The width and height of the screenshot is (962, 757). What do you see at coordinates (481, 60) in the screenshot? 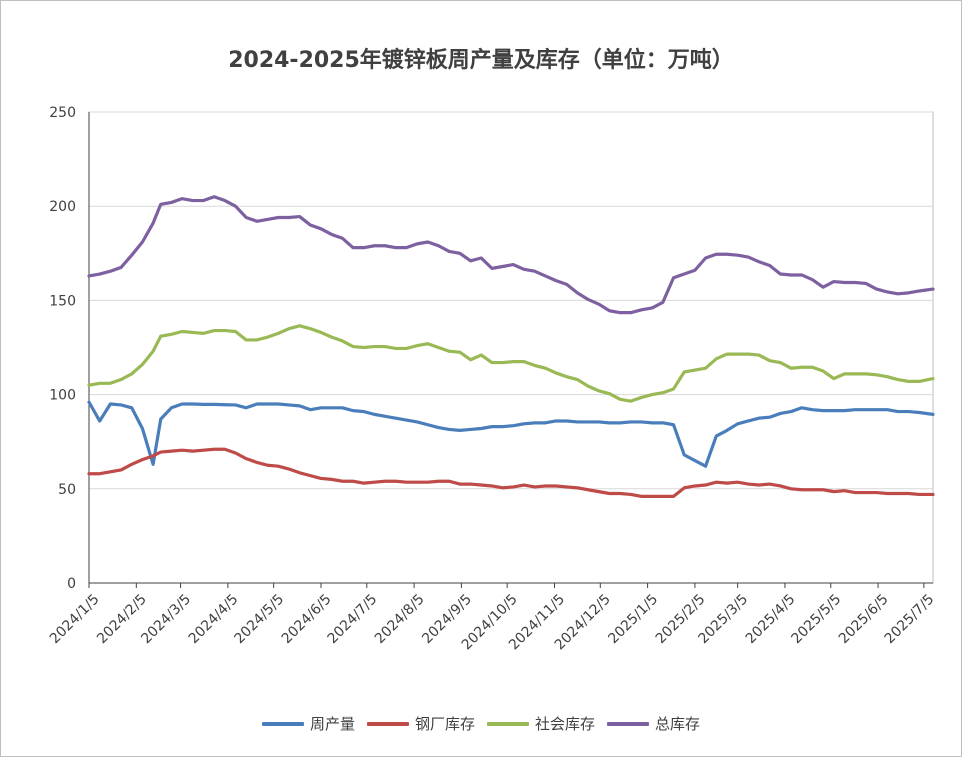
I see `chart-title: 2024-2025年镀锌板周产量及库存（单位：万吨）` at bounding box center [481, 60].